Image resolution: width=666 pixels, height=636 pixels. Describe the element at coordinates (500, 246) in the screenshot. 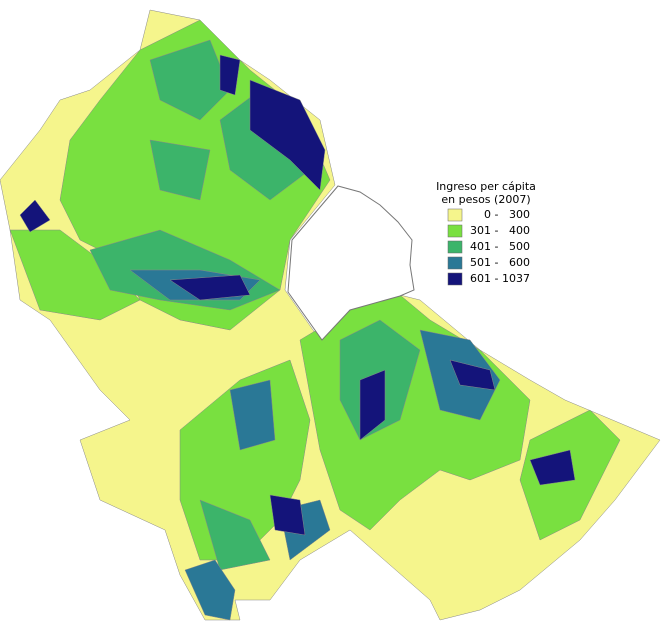

I see `legend-label: 401 - 500` at that location.